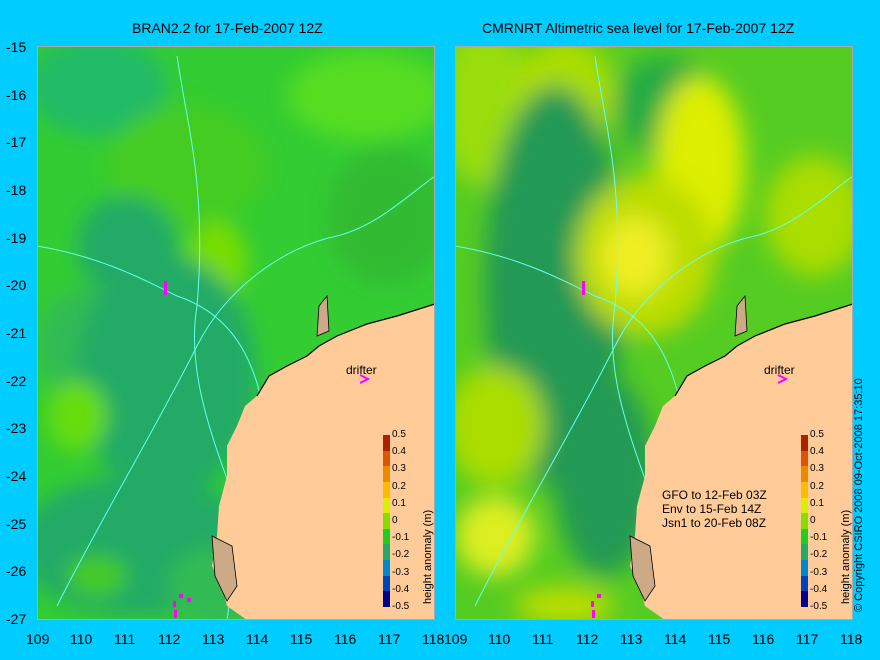 This screenshot has width=880, height=660. Describe the element at coordinates (16, 571) in the screenshot. I see `y-tick: -26` at that location.